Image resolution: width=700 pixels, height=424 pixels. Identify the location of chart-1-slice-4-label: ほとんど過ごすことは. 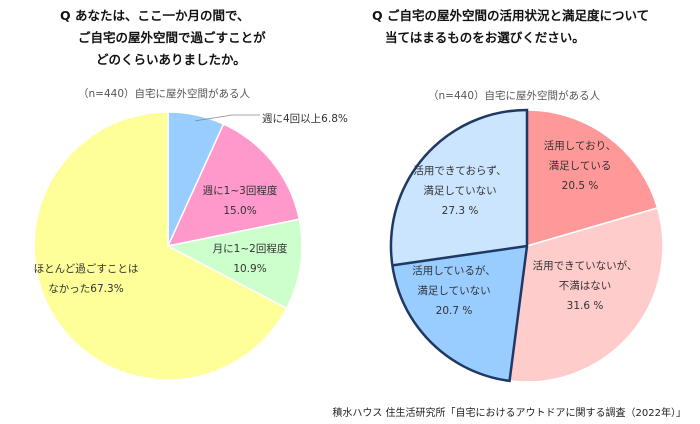
(86, 268).